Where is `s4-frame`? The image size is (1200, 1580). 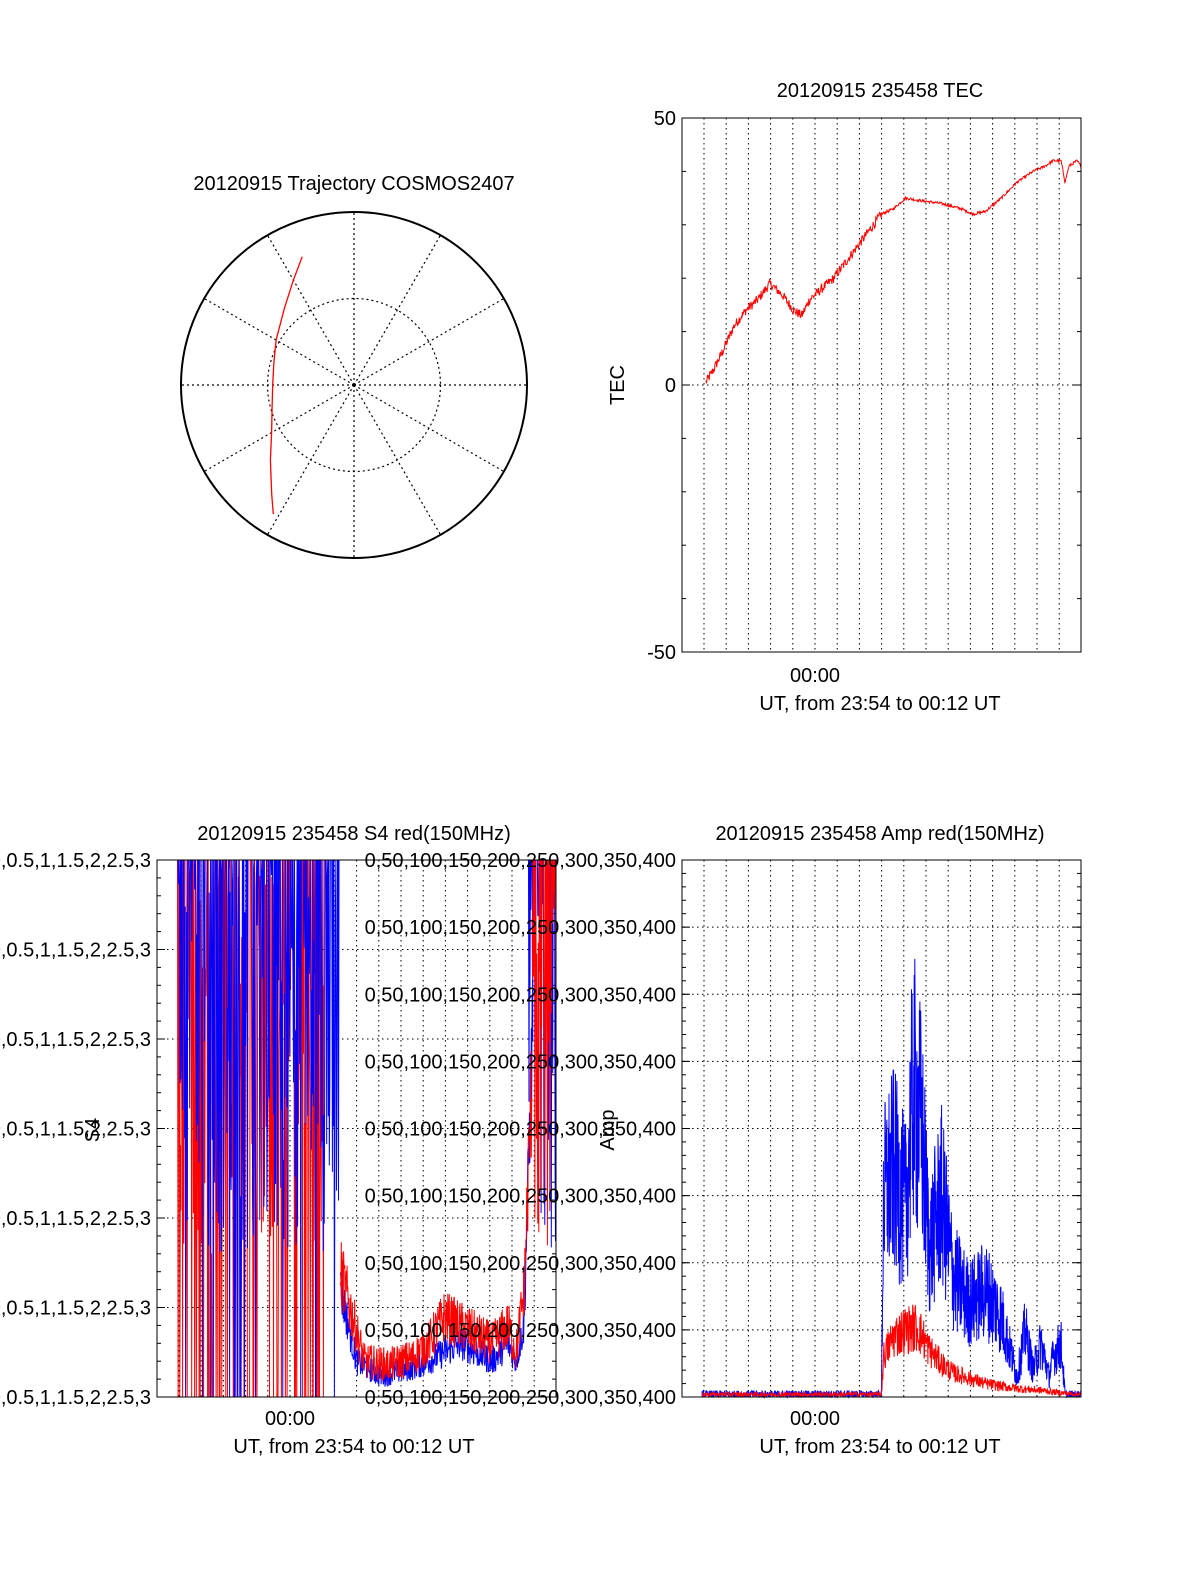
s4-frame is located at coordinates (356, 1128).